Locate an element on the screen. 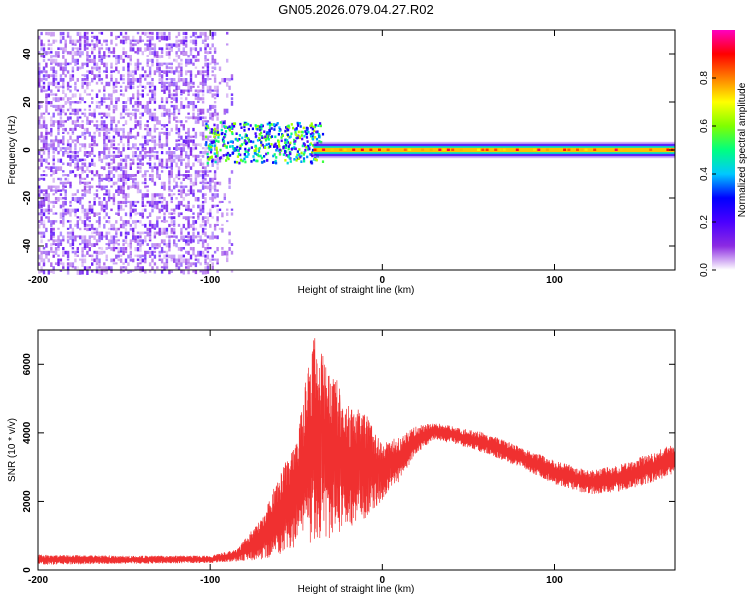  colorbar-tick-label: 0.2 is located at coordinates (704, 222).